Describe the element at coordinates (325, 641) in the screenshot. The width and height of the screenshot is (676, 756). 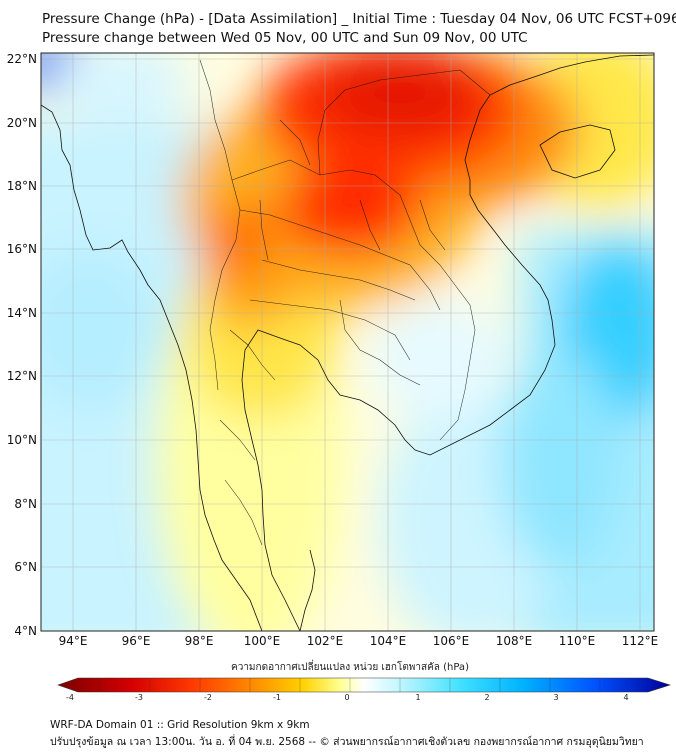
I see `lon-label: 102°E` at that location.